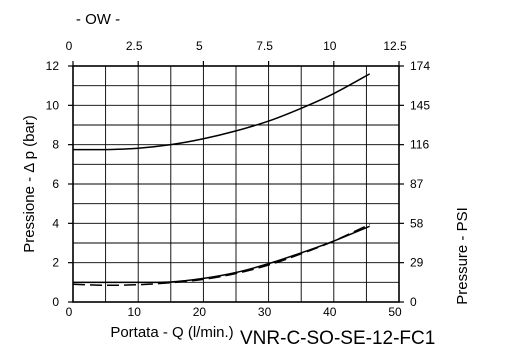 The width and height of the screenshot is (520, 357). What do you see at coordinates (98, 19) in the screenshot?
I see `top-axis-label: - OW -` at bounding box center [98, 19].